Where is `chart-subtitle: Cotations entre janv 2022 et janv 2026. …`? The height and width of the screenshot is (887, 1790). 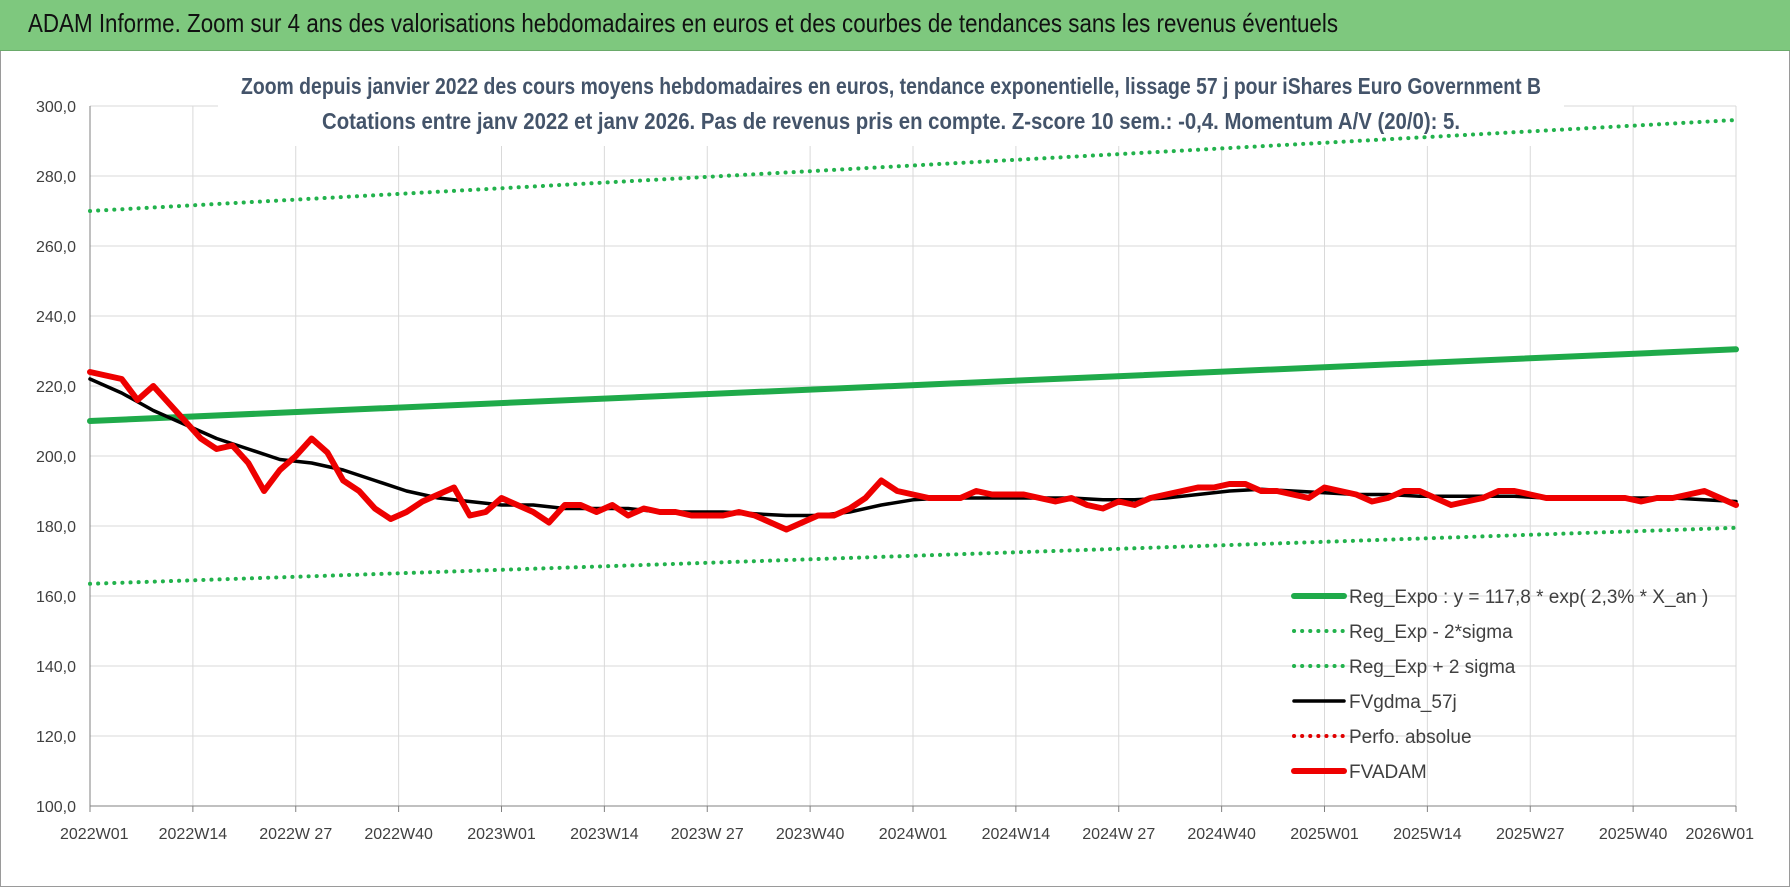 chart-subtitle: Cotations entre janv 2022 et janv 2026. … is located at coordinates (891, 121).